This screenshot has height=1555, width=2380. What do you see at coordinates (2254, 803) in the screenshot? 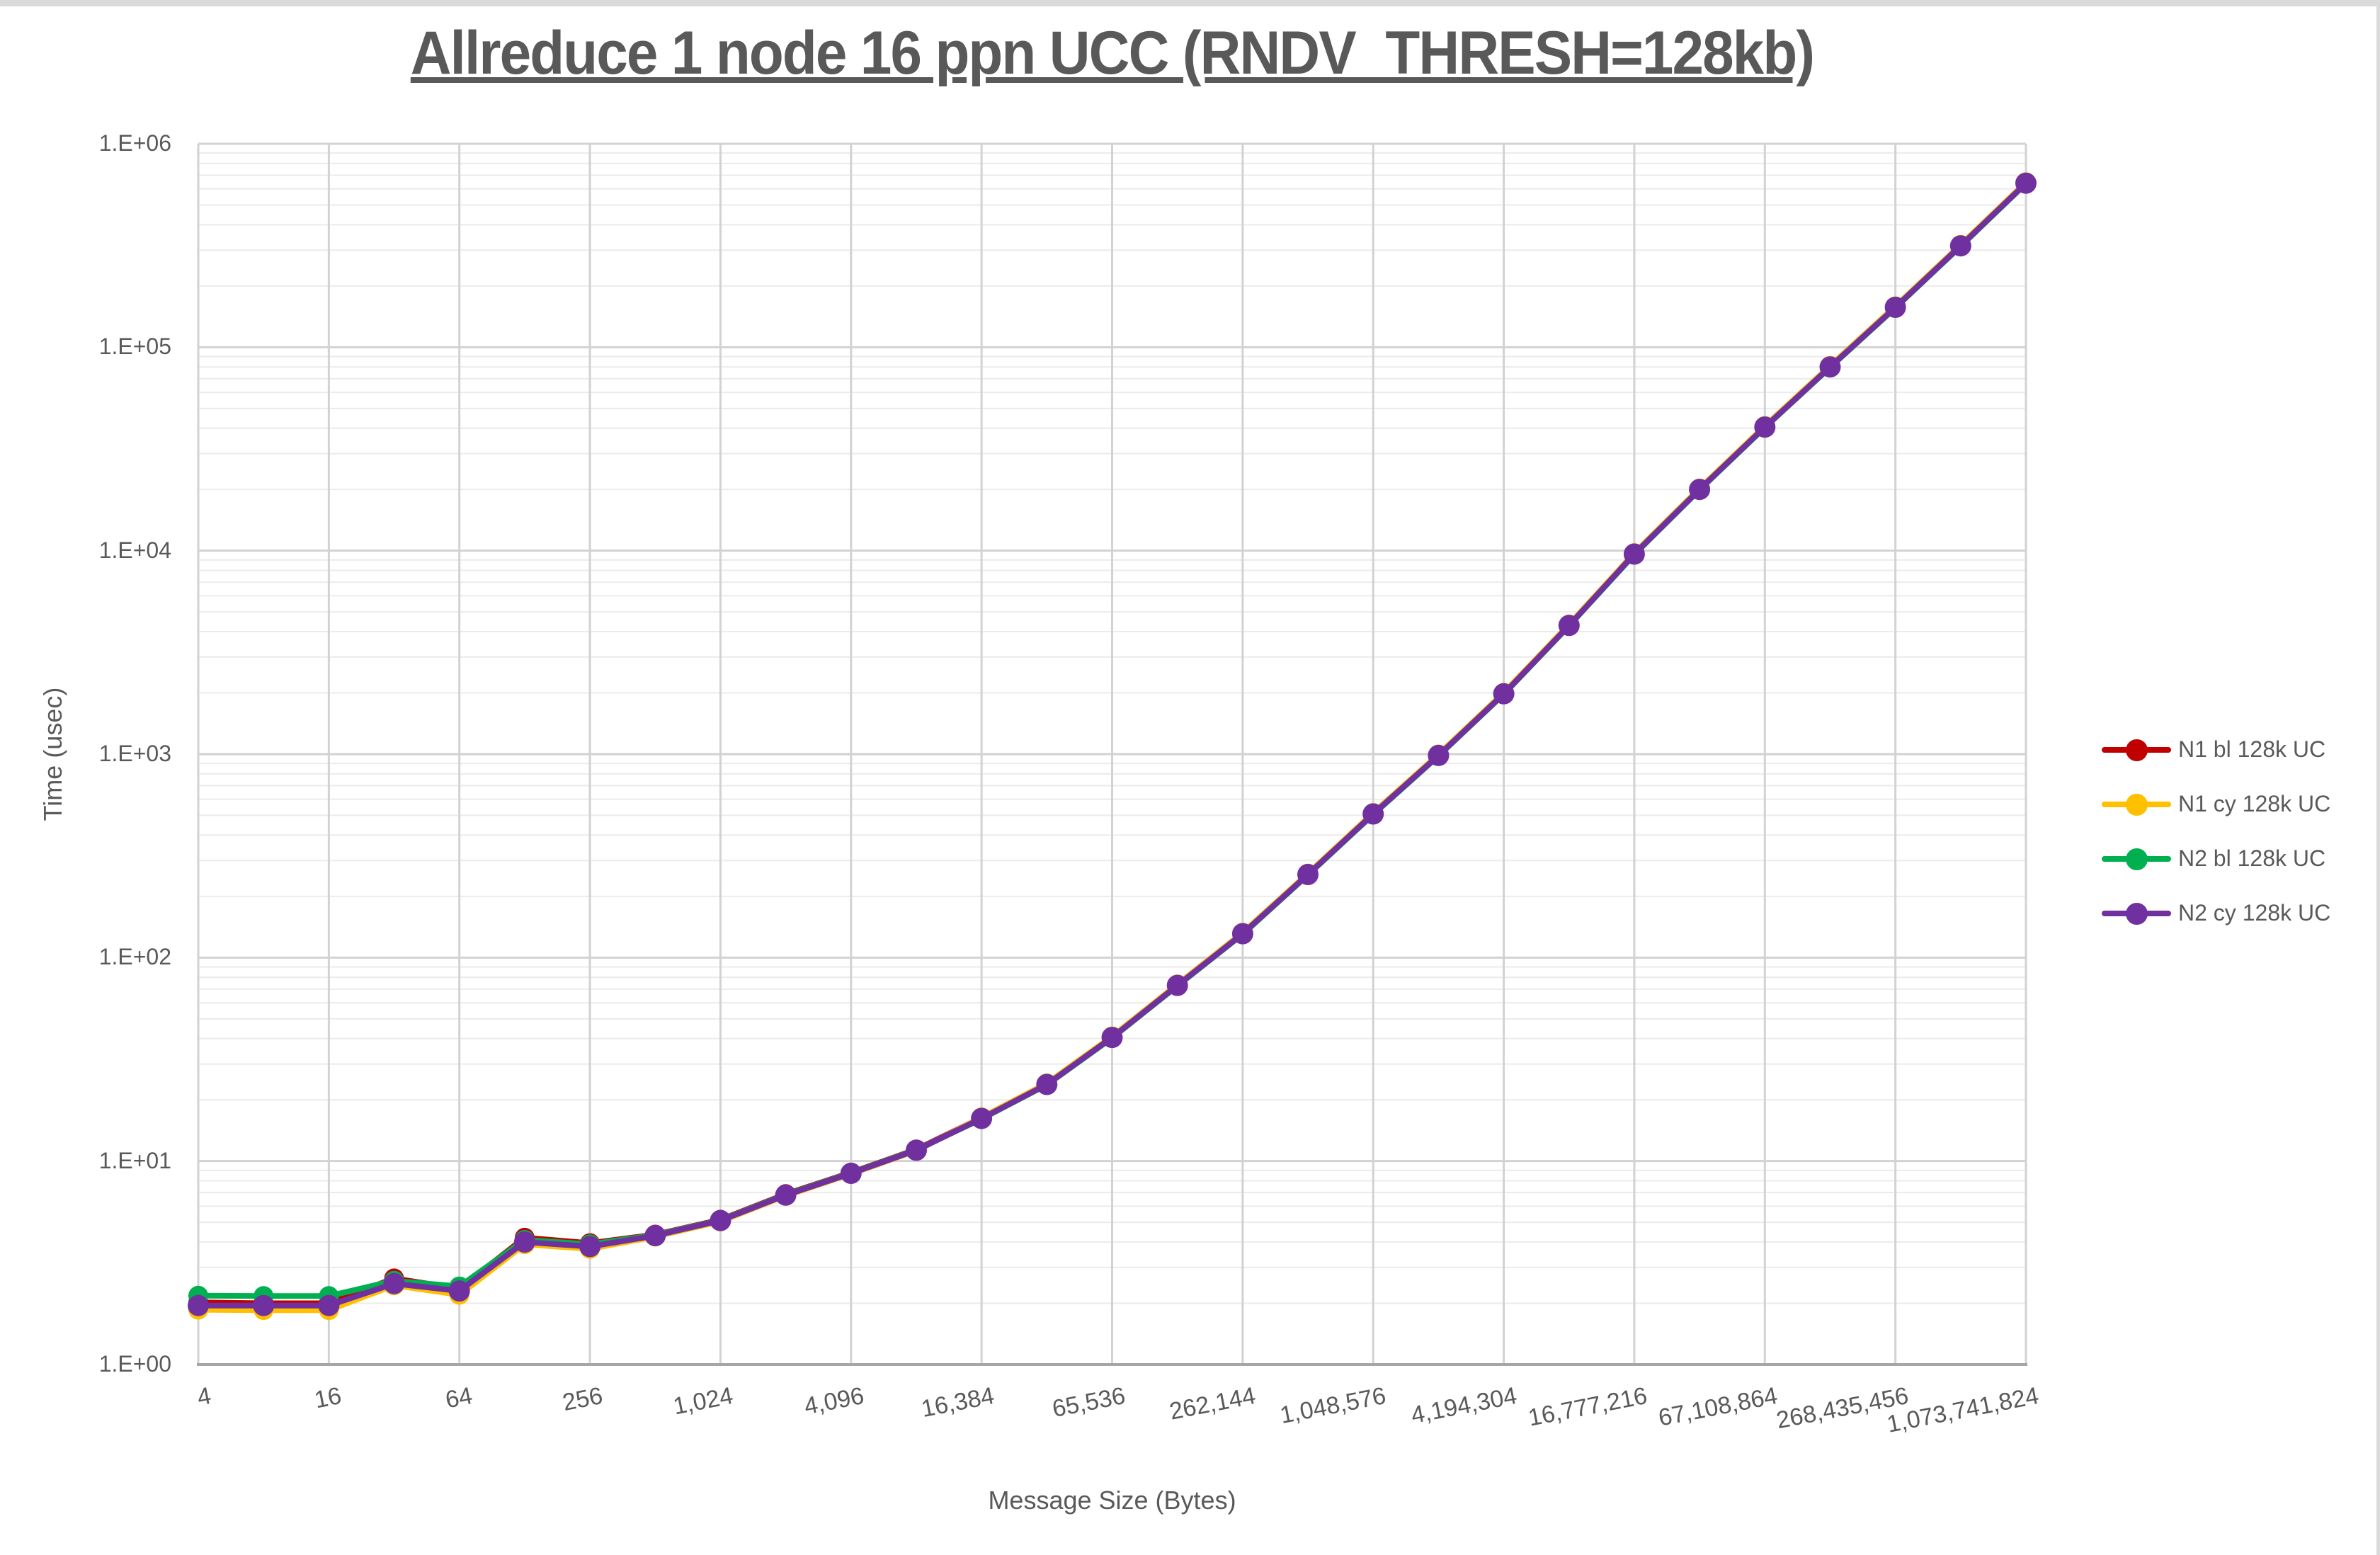
I see `legend-label: N1 cy 128k UC` at bounding box center [2254, 803].